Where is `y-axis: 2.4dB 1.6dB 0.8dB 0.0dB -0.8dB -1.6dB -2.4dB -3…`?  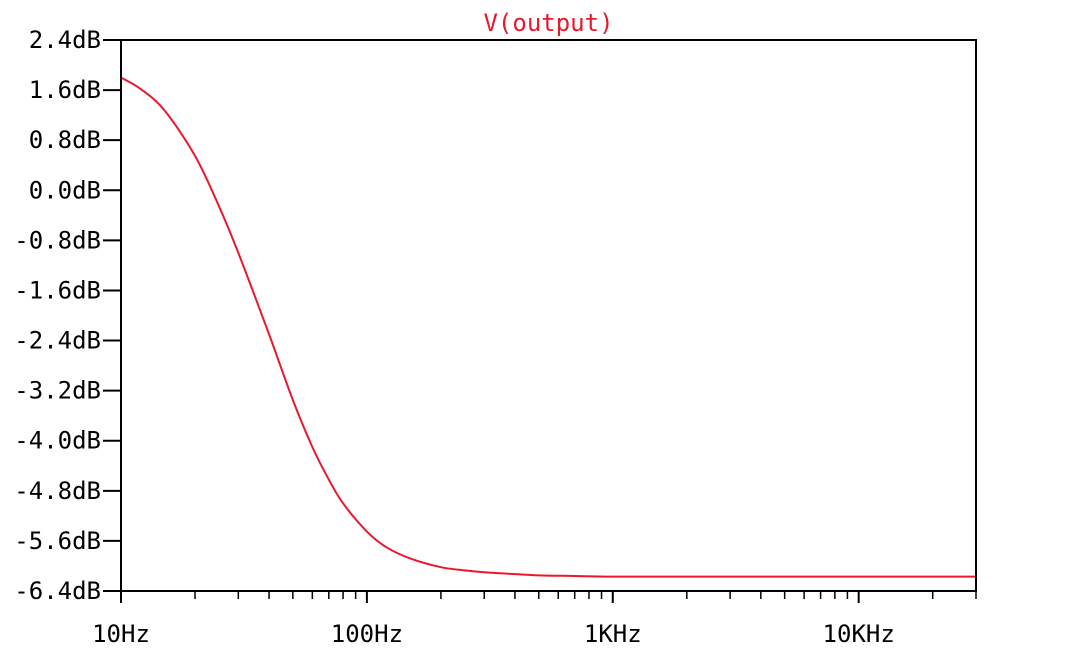
y-axis: 2.4dB 1.6dB 0.8dB 0.0dB -0.8dB -1.6dB -2.4dB -3… is located at coordinates (67, 315).